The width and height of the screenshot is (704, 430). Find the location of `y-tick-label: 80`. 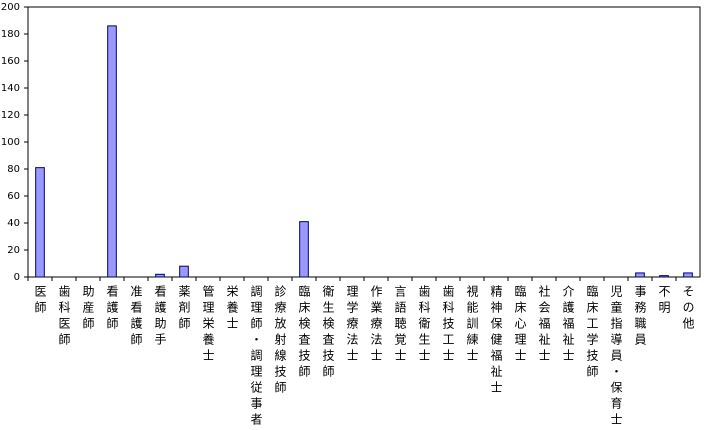

y-tick-label: 80 is located at coordinates (13, 169).